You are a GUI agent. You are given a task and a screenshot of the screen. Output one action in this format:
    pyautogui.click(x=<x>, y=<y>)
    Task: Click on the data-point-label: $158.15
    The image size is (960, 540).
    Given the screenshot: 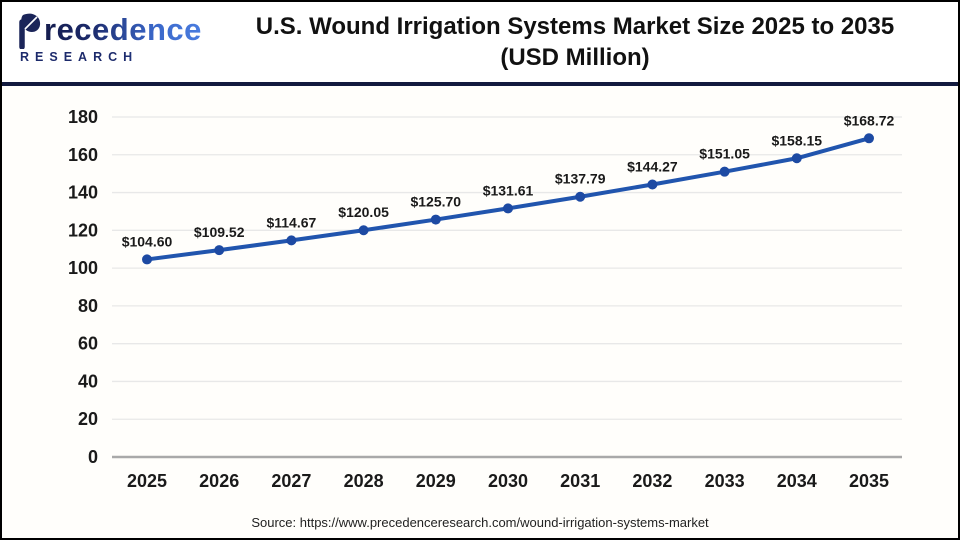 What is the action you would take?
    pyautogui.click(x=796, y=140)
    